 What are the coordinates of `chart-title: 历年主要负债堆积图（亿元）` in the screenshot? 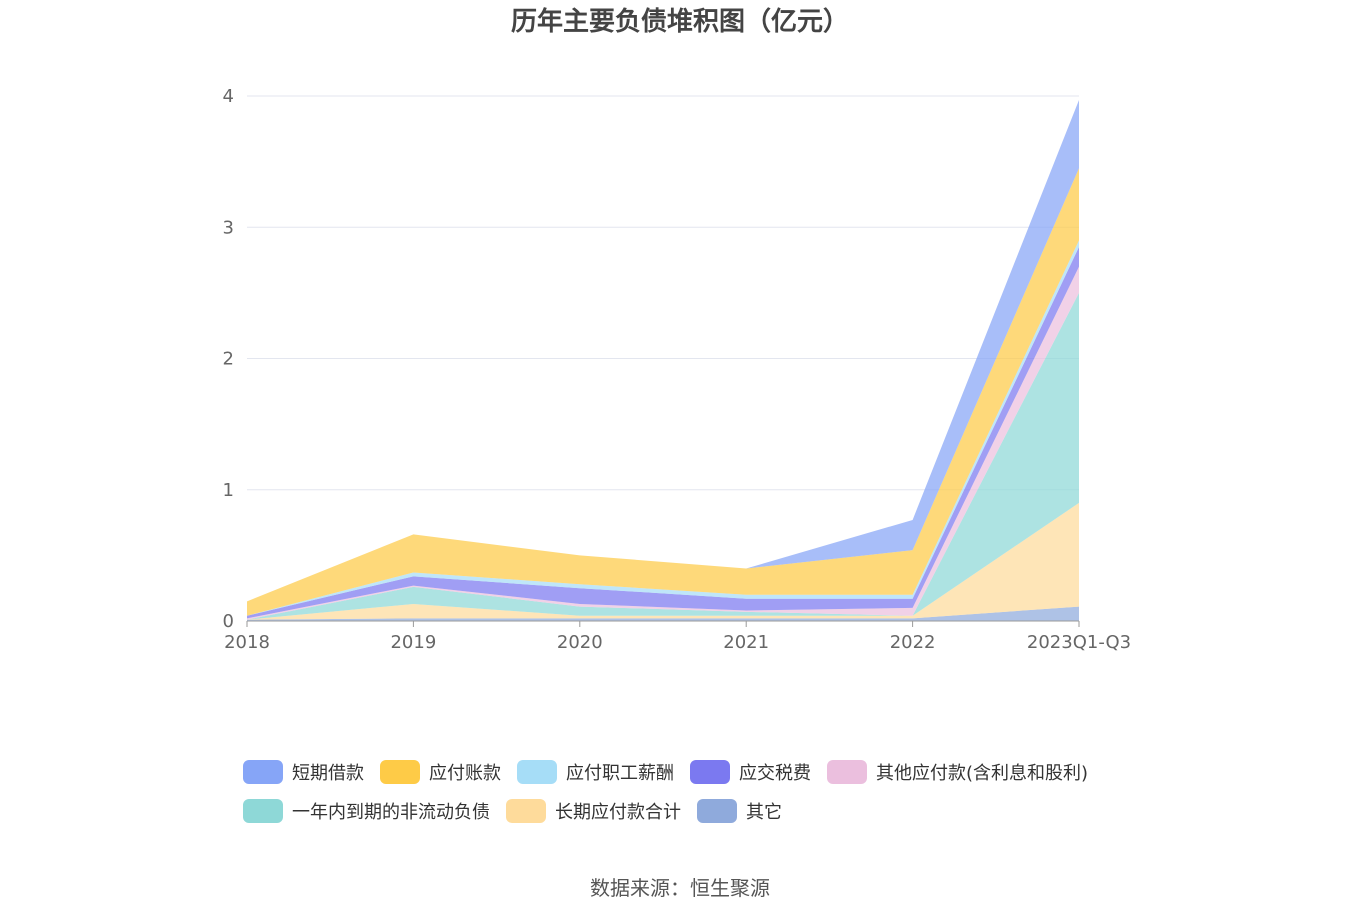 It's located at (679, 22).